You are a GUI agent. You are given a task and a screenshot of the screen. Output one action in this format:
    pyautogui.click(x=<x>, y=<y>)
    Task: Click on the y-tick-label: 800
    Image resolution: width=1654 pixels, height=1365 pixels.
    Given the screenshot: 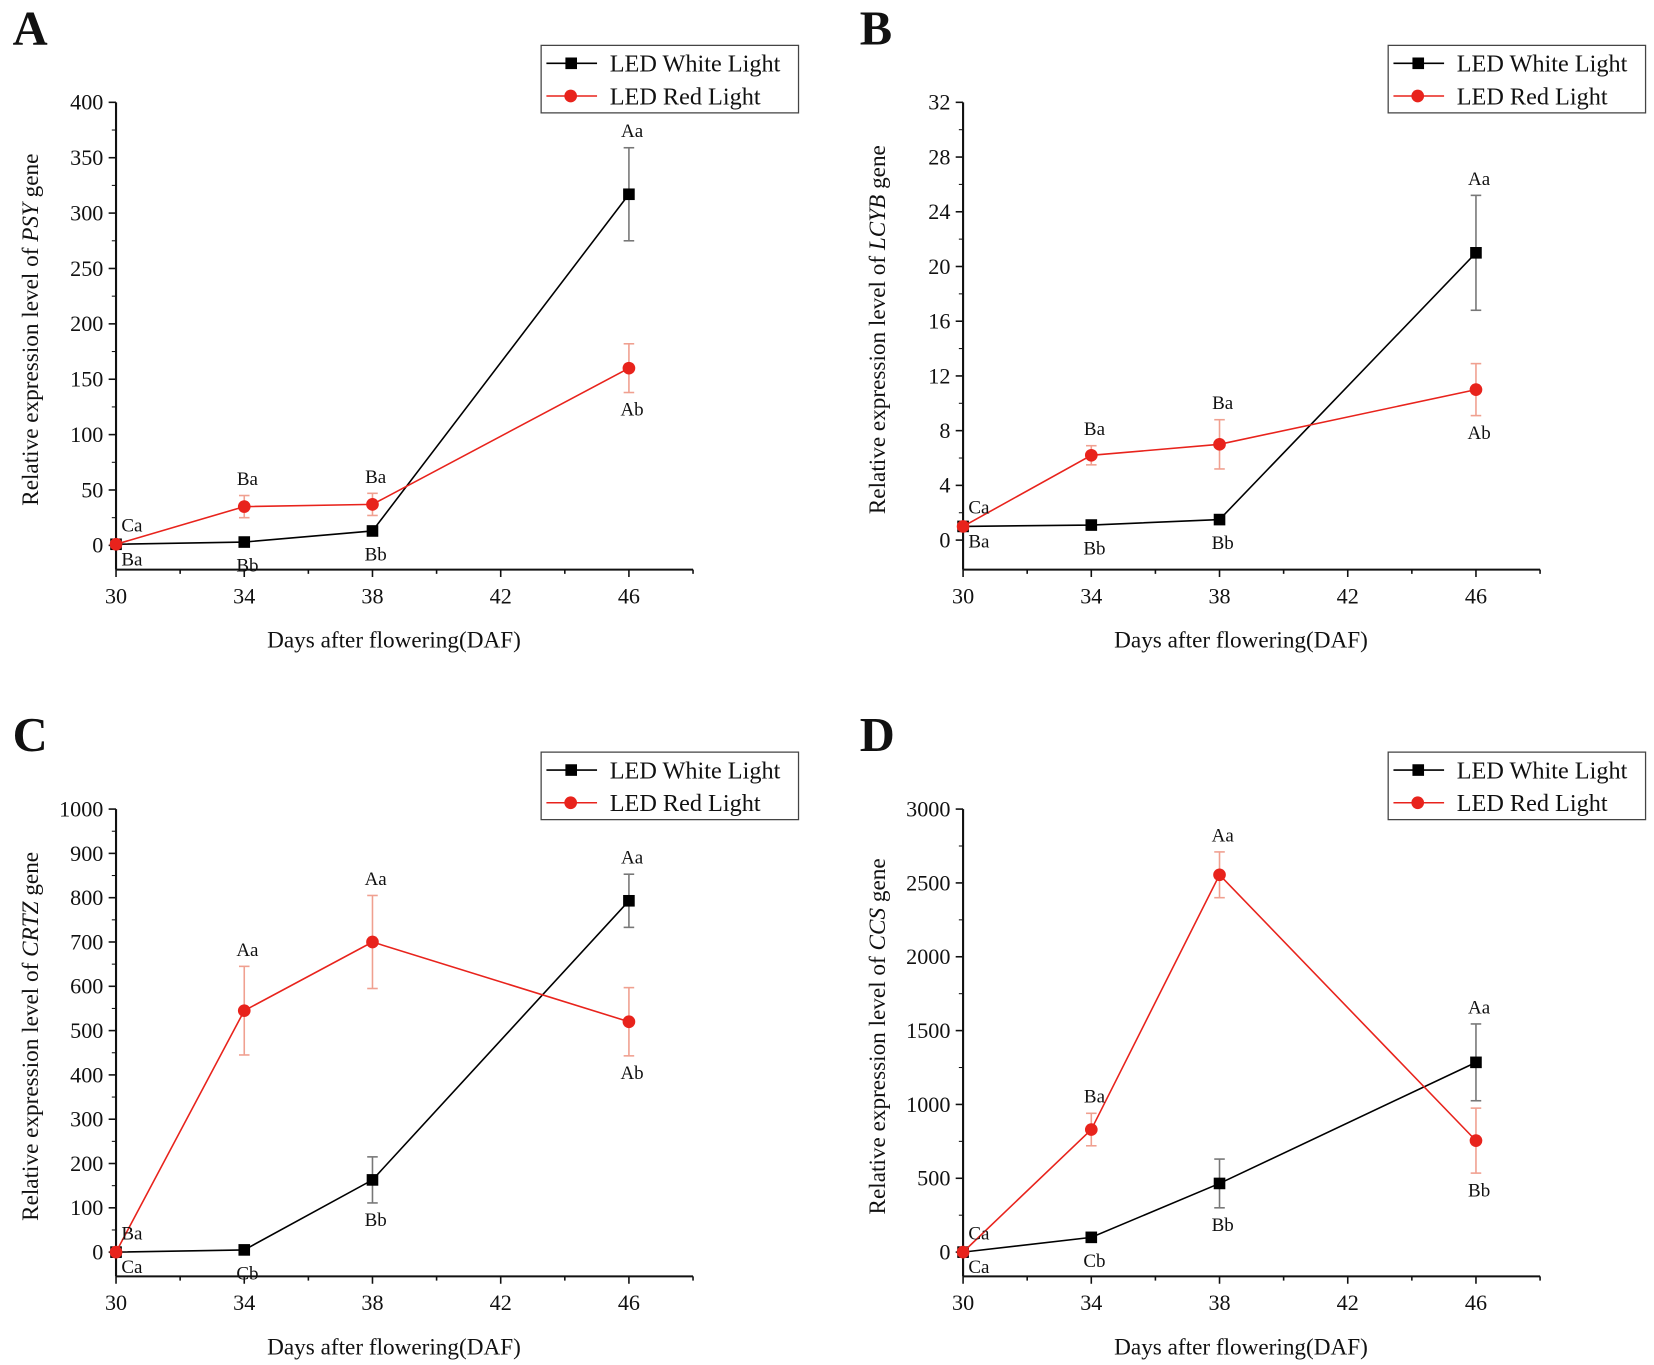 What is the action you would take?
    pyautogui.click(x=86, y=897)
    